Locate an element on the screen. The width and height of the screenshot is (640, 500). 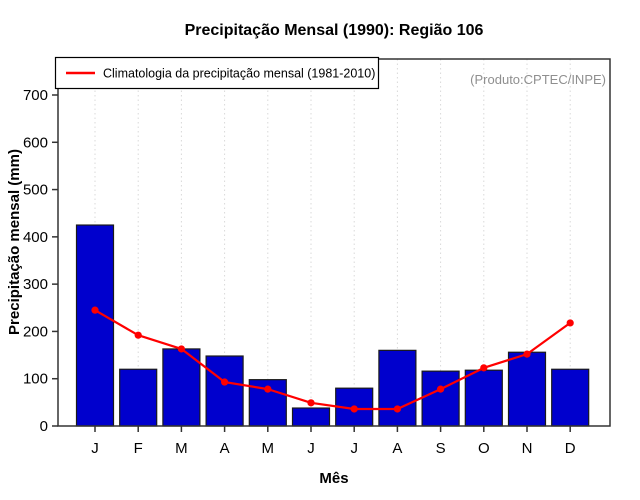
y-tick-label: 400 is located at coordinates (35, 237).